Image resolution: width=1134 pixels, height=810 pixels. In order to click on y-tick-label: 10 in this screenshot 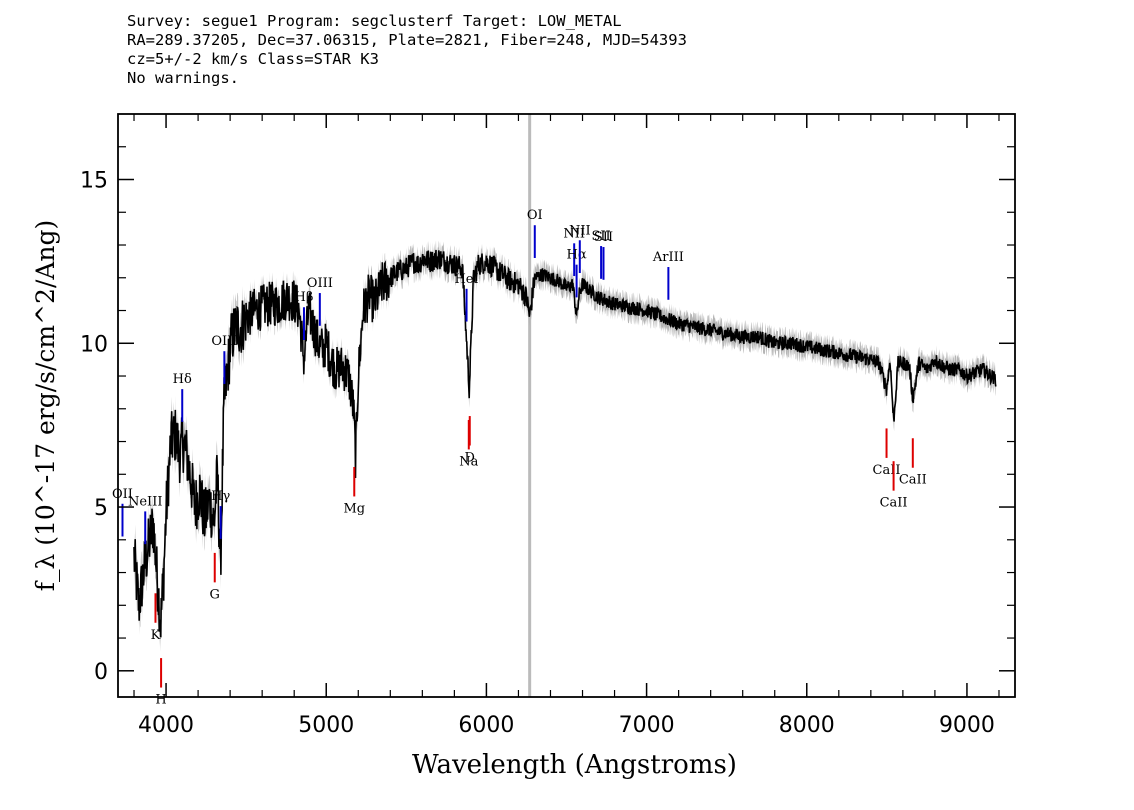, I will do `click(94, 344)`.